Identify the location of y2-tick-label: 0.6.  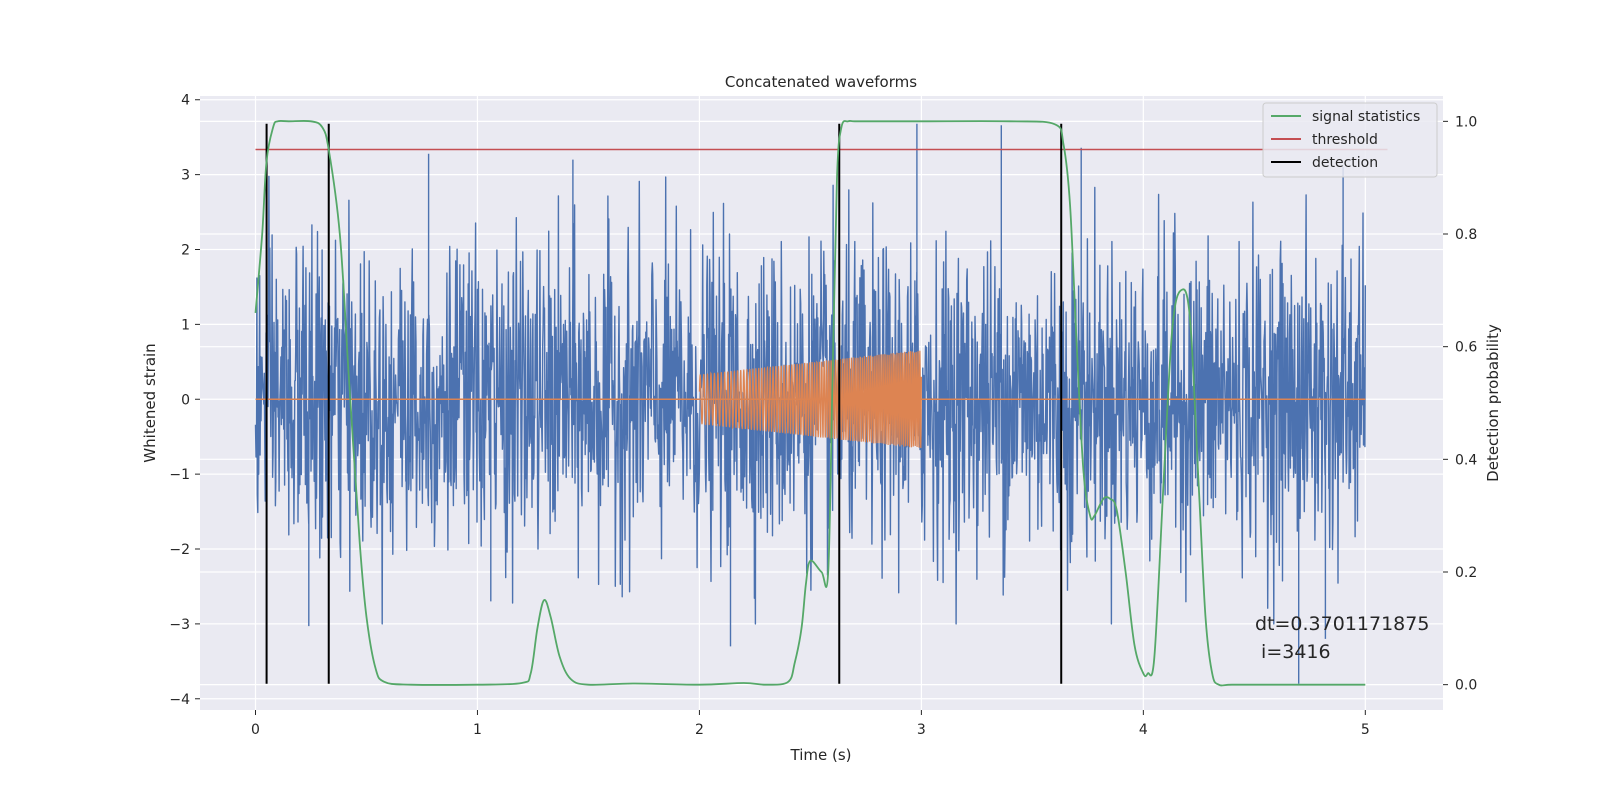
(1466, 348).